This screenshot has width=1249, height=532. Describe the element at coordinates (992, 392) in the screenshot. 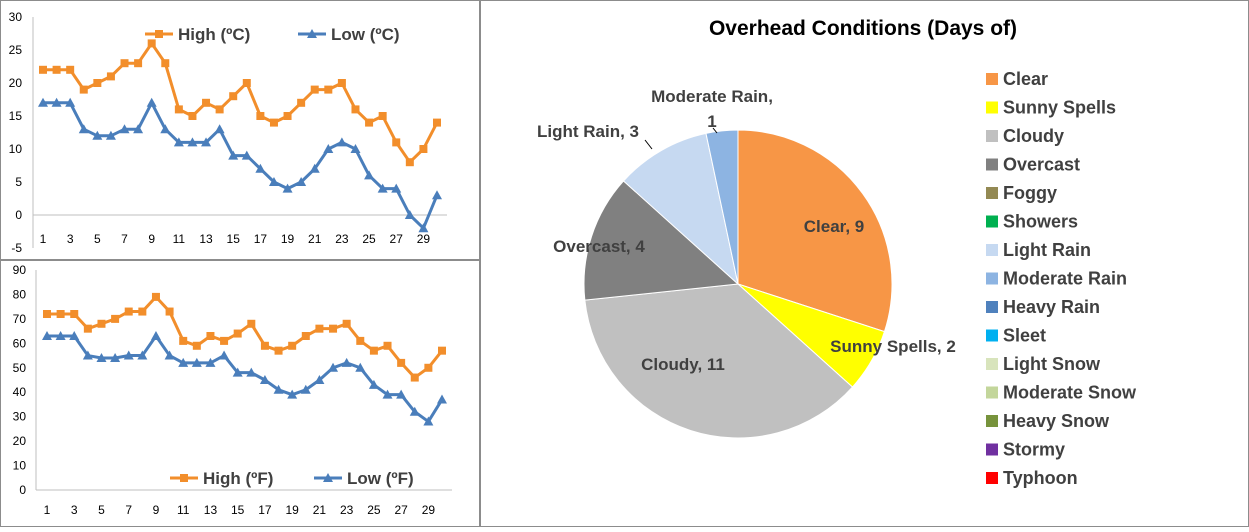

I see `pie-legend-swatch-moderate-snow` at that location.